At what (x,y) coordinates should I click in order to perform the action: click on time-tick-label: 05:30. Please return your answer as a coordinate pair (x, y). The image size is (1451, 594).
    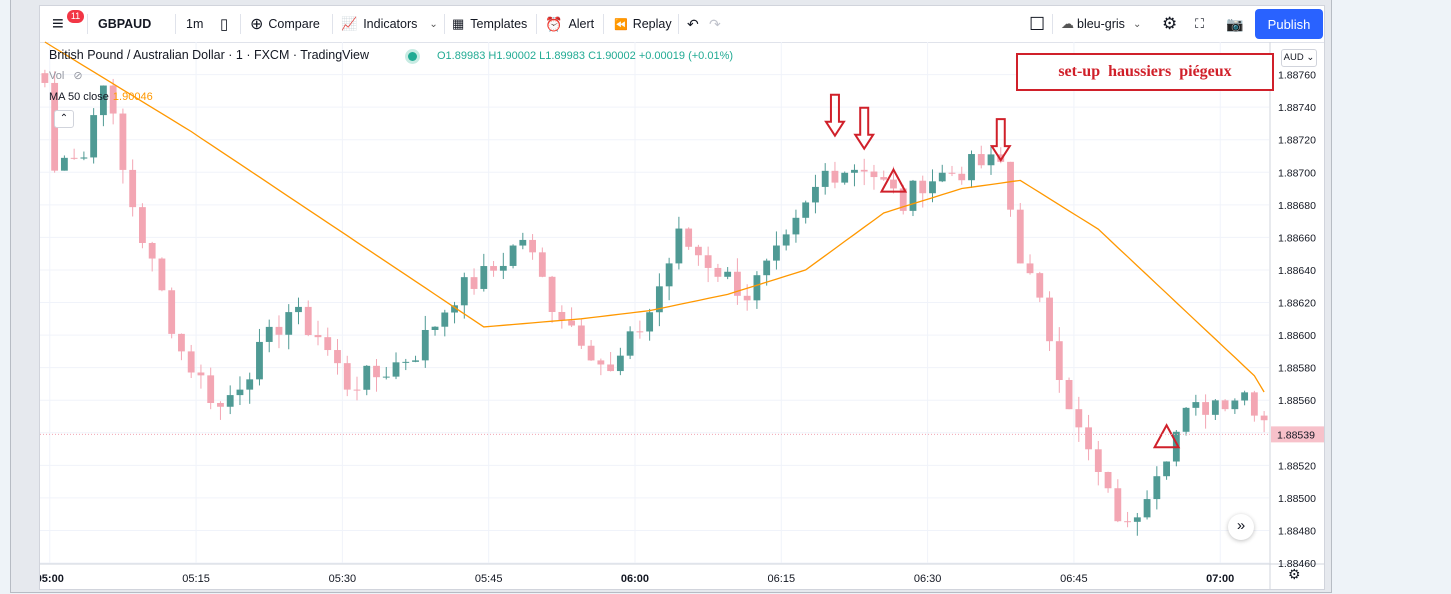
    Looking at the image, I should click on (343, 579).